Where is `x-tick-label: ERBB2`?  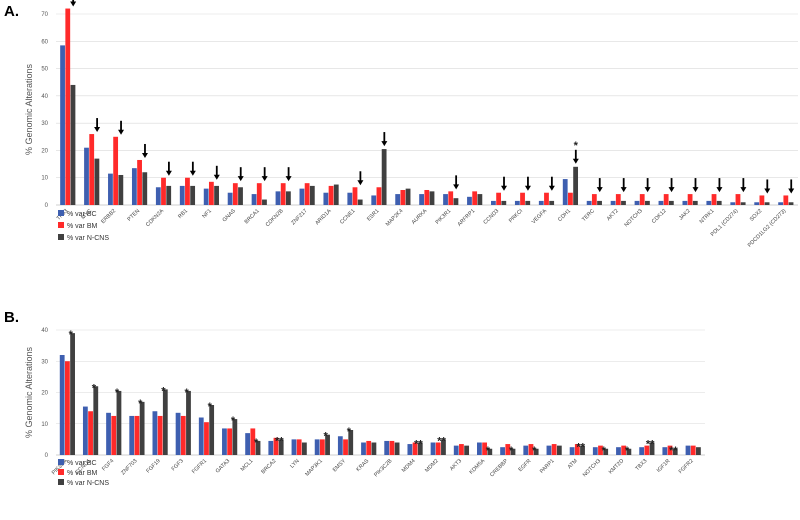 x-tick-label: ERBB2 is located at coordinates (108, 216).